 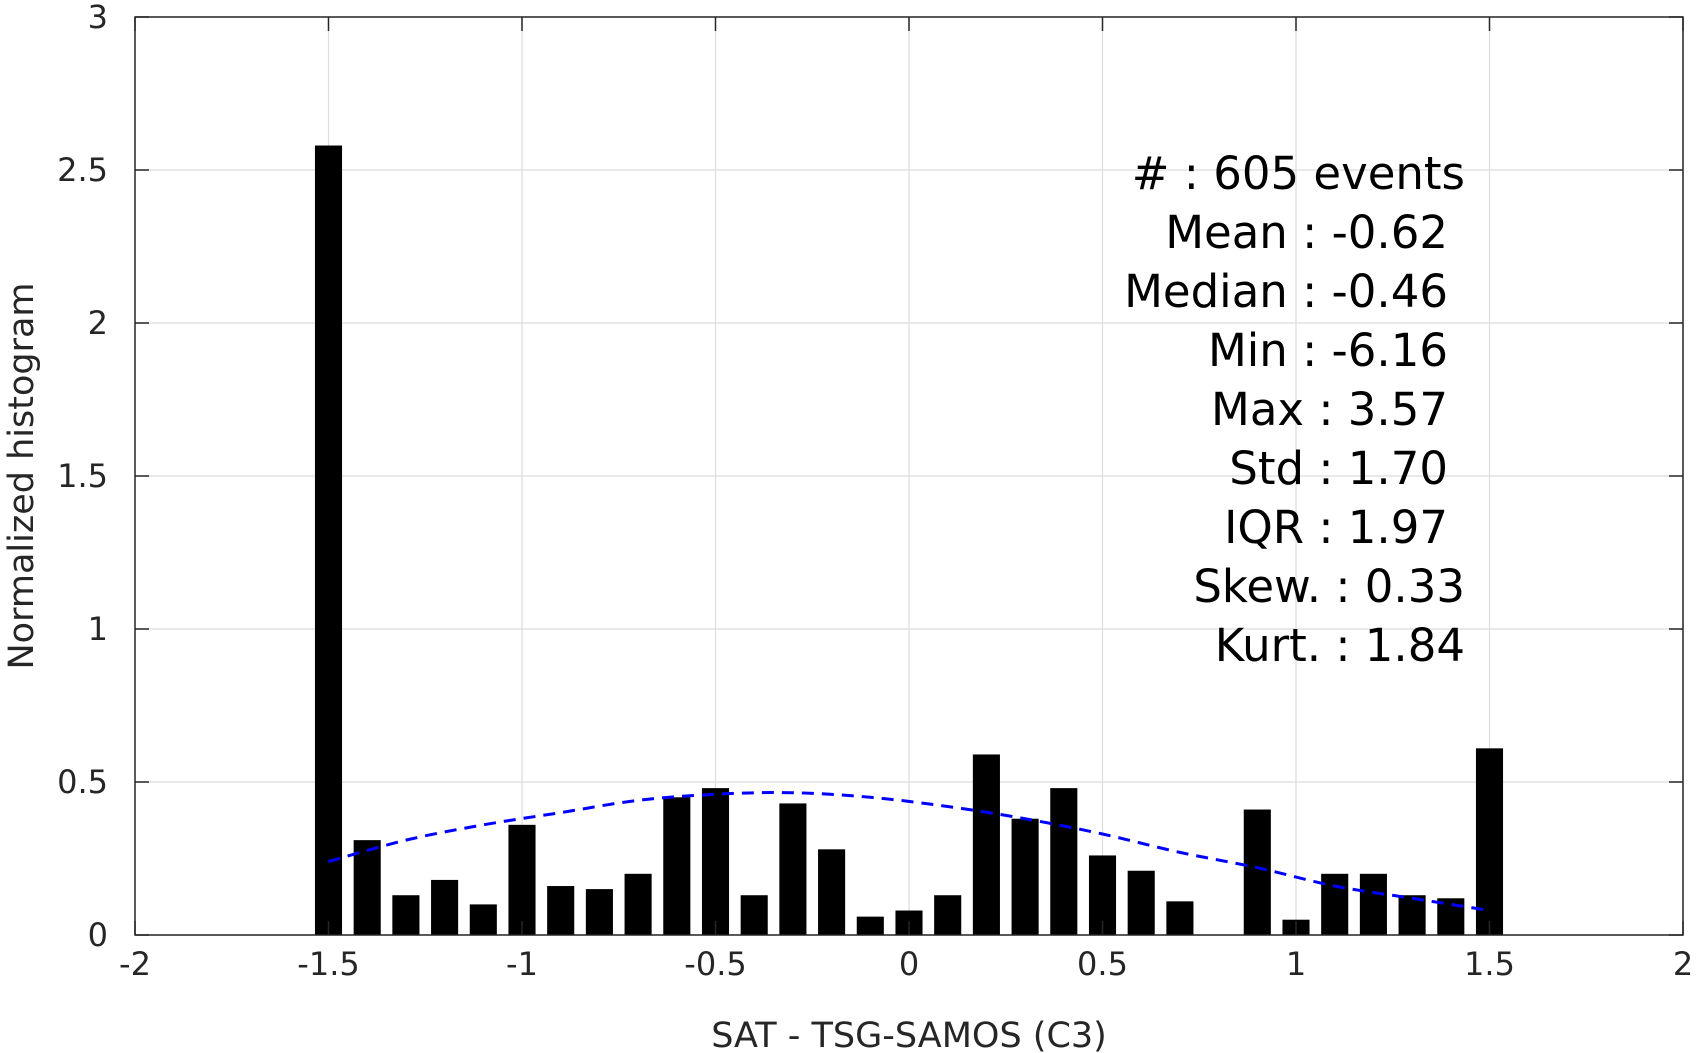 What do you see at coordinates (1298, 173) in the screenshot?
I see `stat-line: # : 605 events` at bounding box center [1298, 173].